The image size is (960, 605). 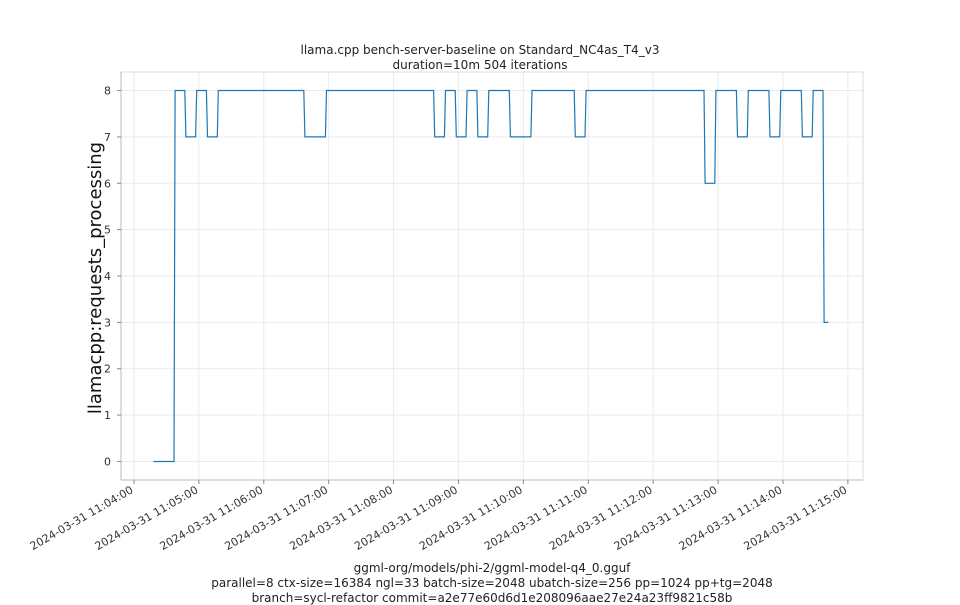 I want to click on x-tick-label: 2024-03-31 11:05:00, so click(x=147, y=518).